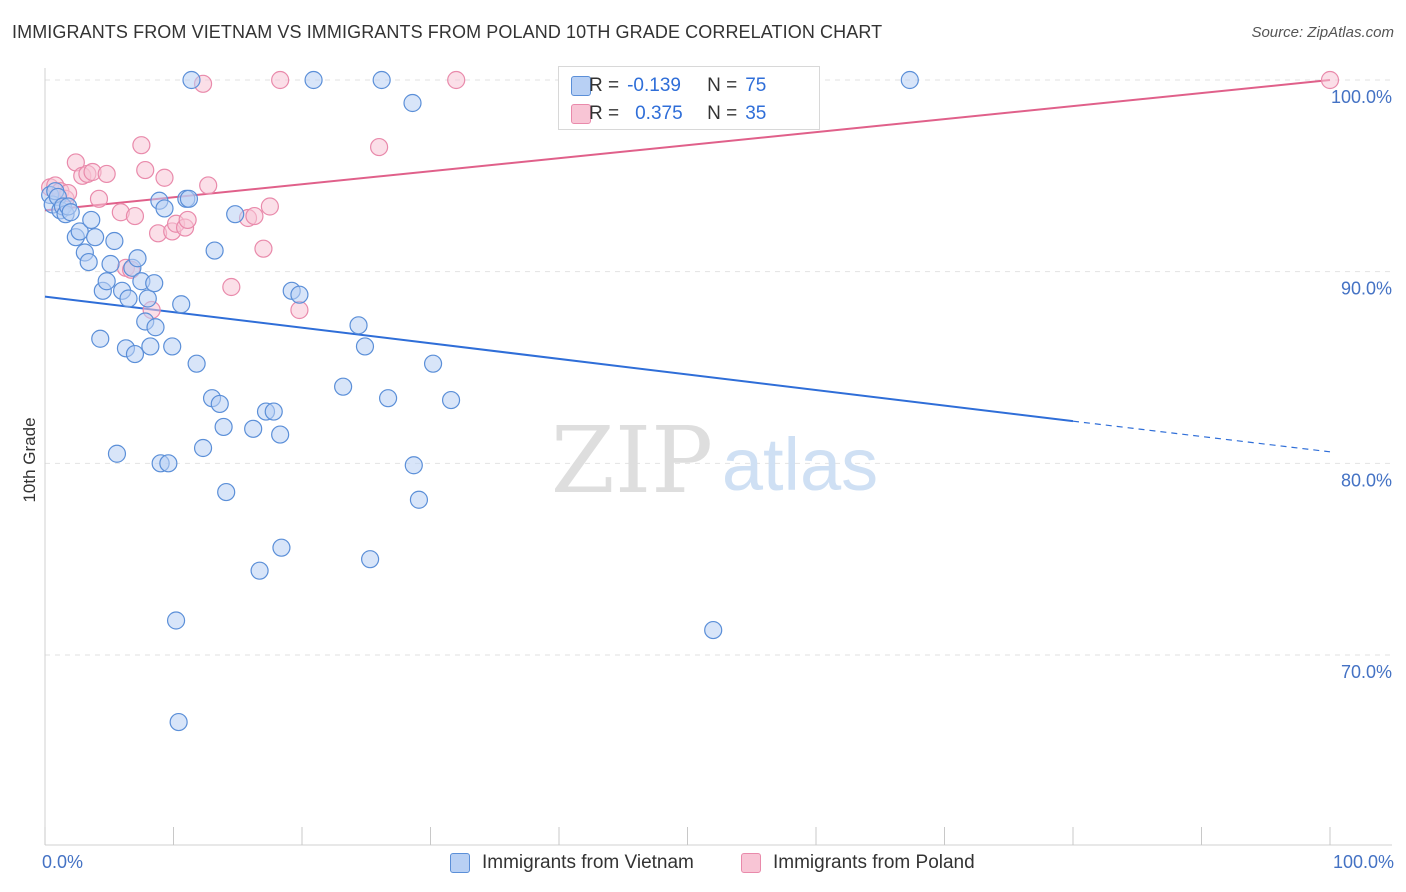  Describe the element at coordinates (800, 464) in the screenshot. I see `watermark-atlas: atlas` at that location.